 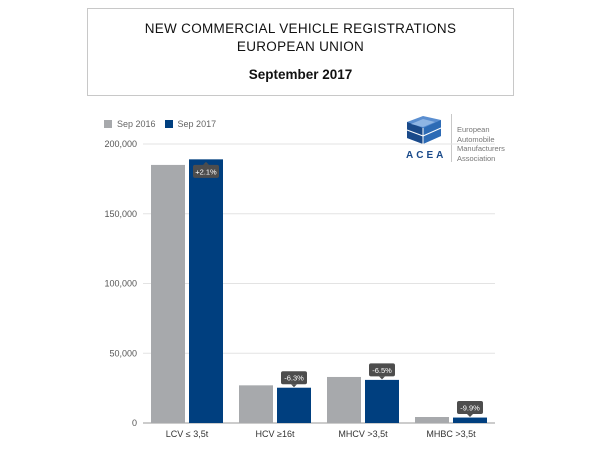 I want to click on legend-swatch-sep2017, so click(x=168, y=124).